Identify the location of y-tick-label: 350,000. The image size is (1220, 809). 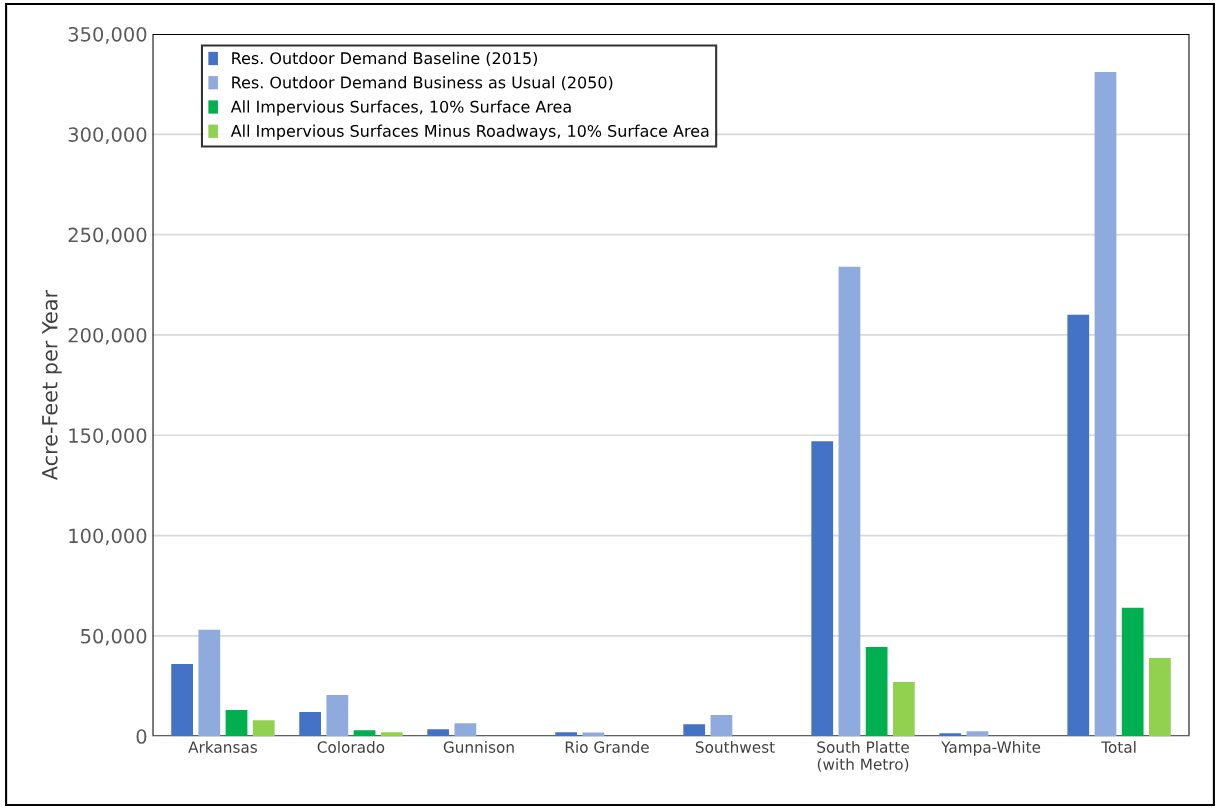
(107, 35).